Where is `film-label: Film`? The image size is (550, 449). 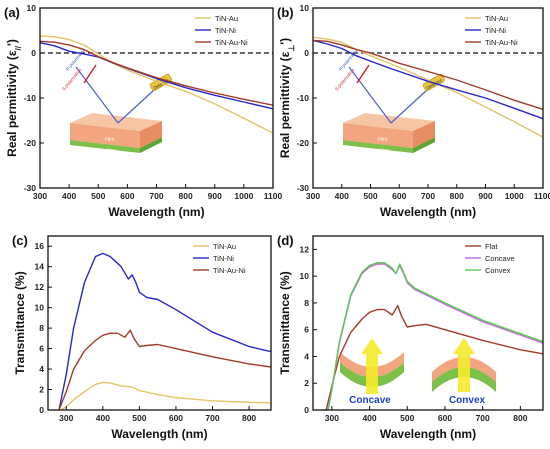 film-label: Film is located at coordinates (109, 140).